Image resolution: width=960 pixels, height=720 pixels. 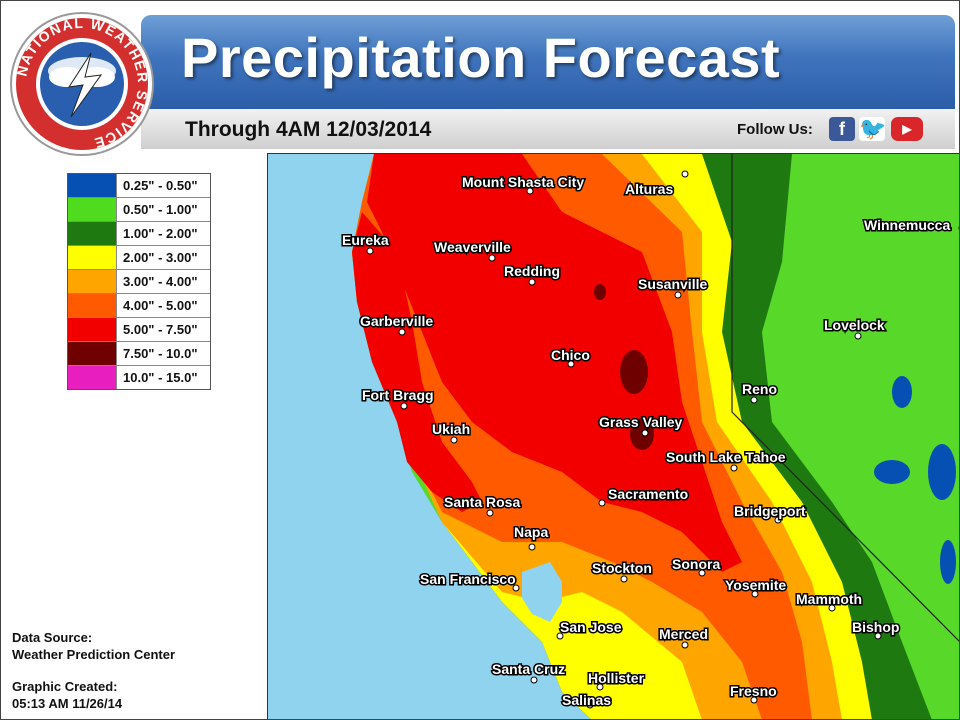 I want to click on zone-0-25in-a, so click(x=892, y=472).